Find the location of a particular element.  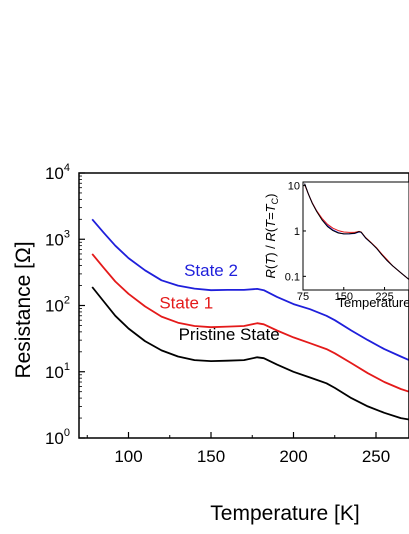

inset-x-tick-label-75: 75 is located at coordinates (303, 297).